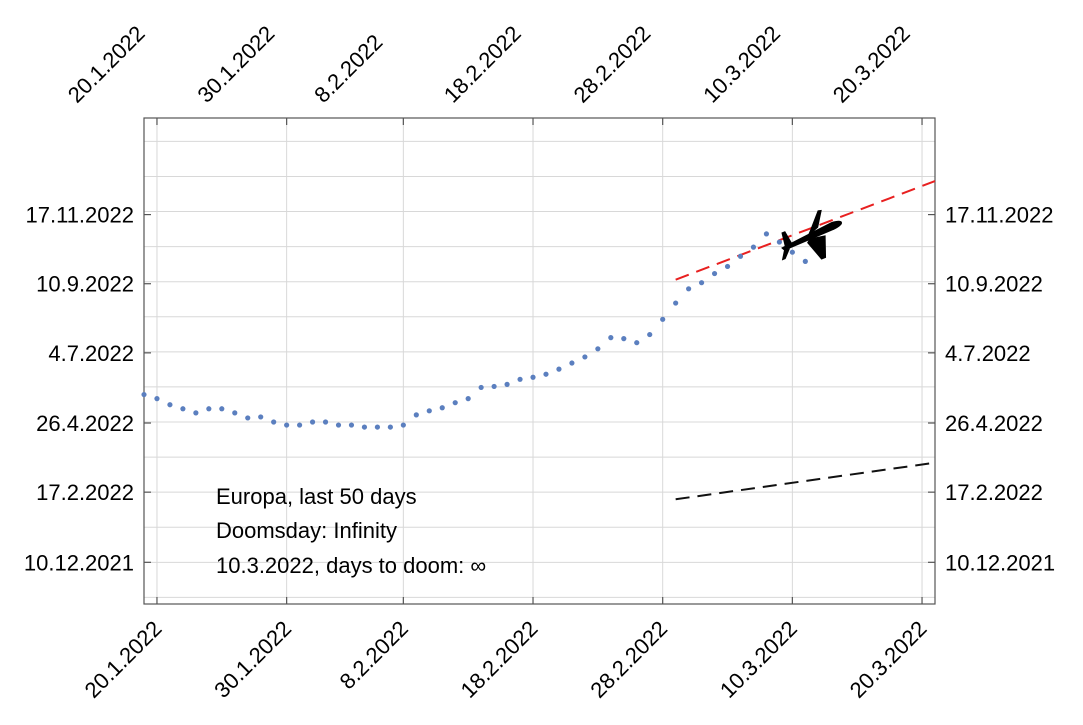 This screenshot has width=1083, height=725. What do you see at coordinates (252, 659) in the screenshot?
I see `x-tick-label-bottom: 30.1.2022` at bounding box center [252, 659].